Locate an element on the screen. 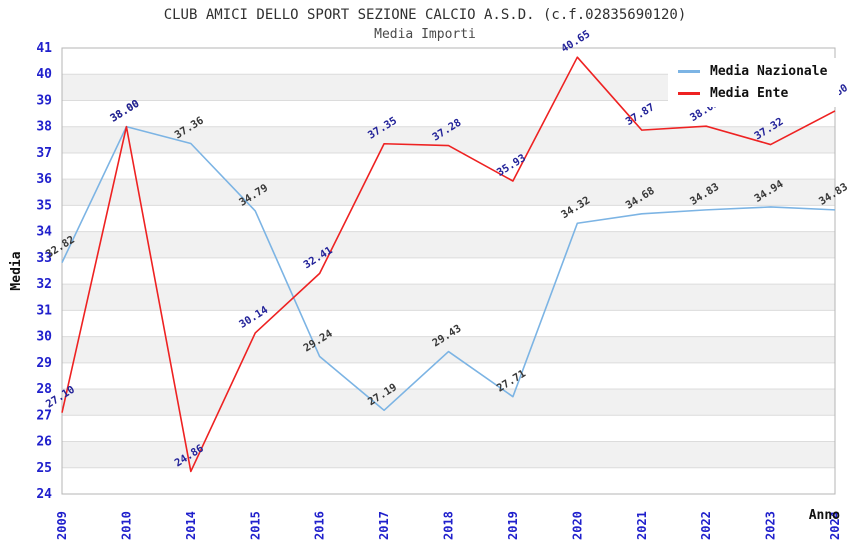 This screenshot has height=550, width=850. svg-text: 2024 is located at coordinates (835, 525).